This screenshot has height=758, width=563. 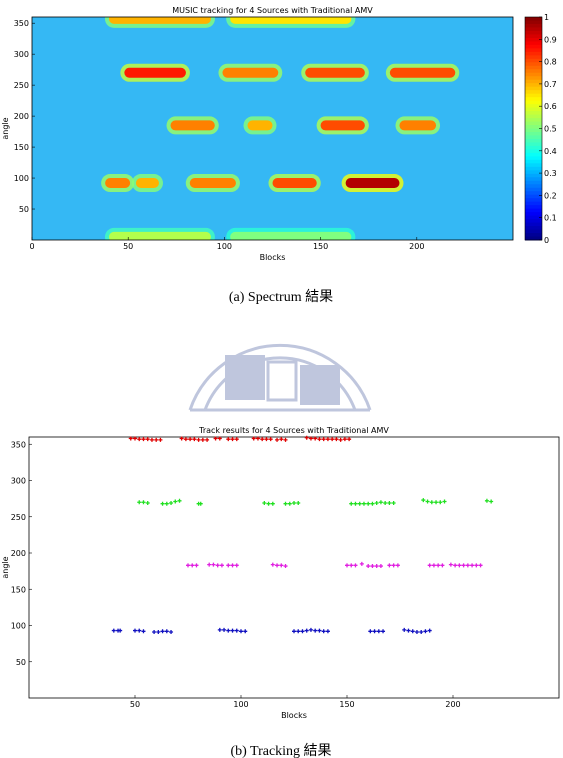 I want to click on x-tick-label: 150, so click(x=346, y=704).